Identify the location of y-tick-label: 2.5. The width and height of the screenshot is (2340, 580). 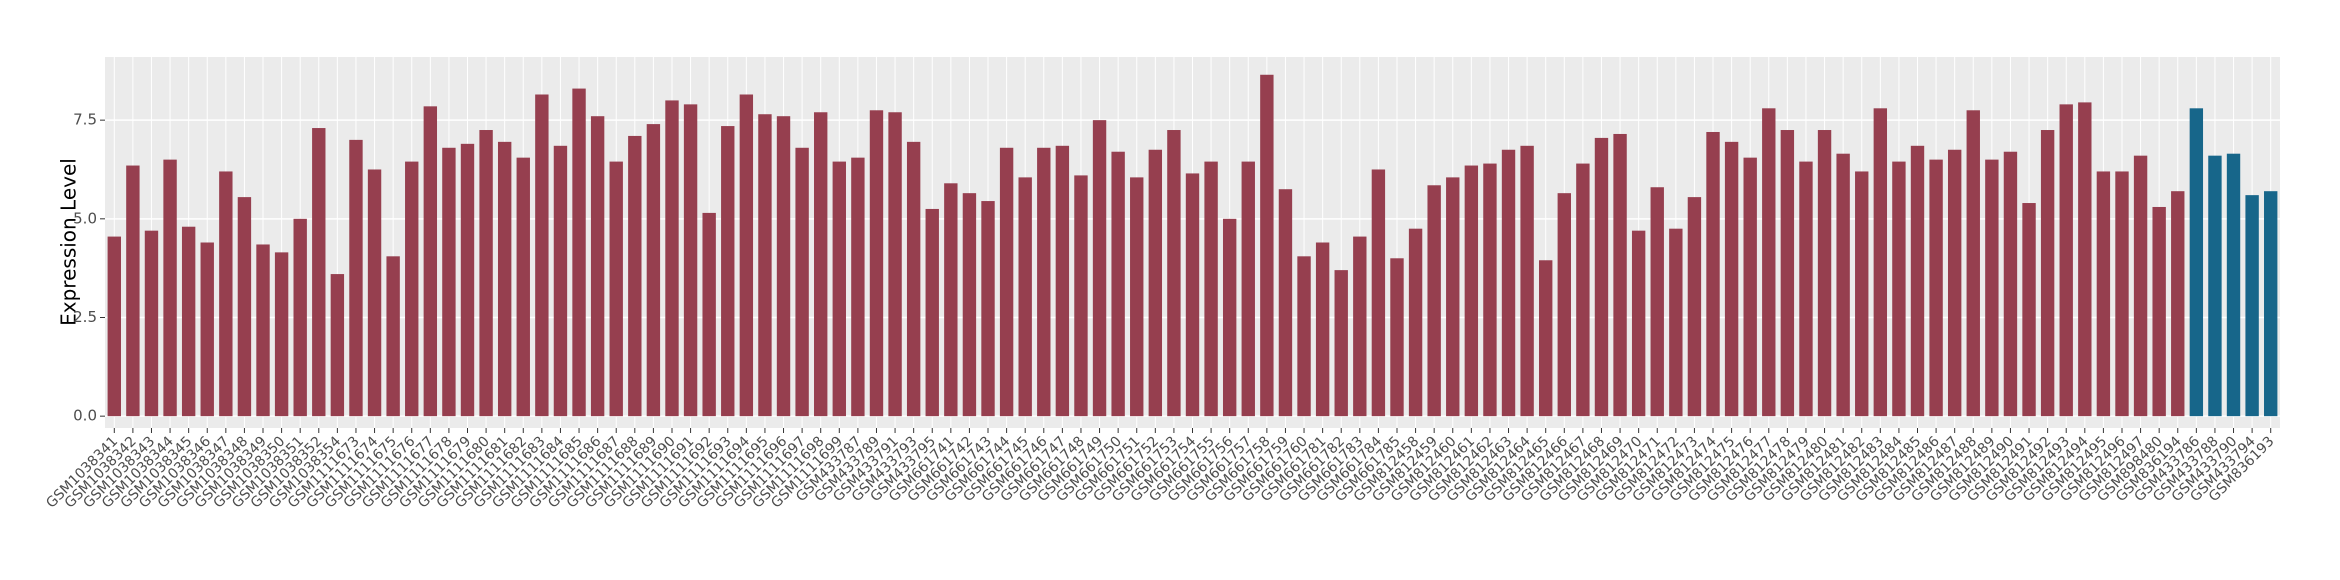
(85, 317).